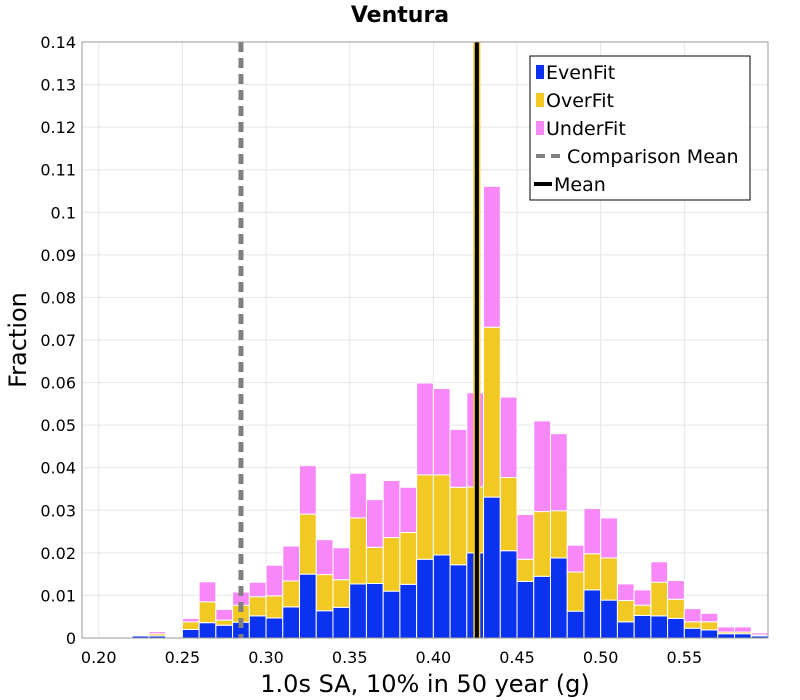 This screenshot has height=700, width=800. I want to click on x-tick-label: 0.55, so click(685, 657).